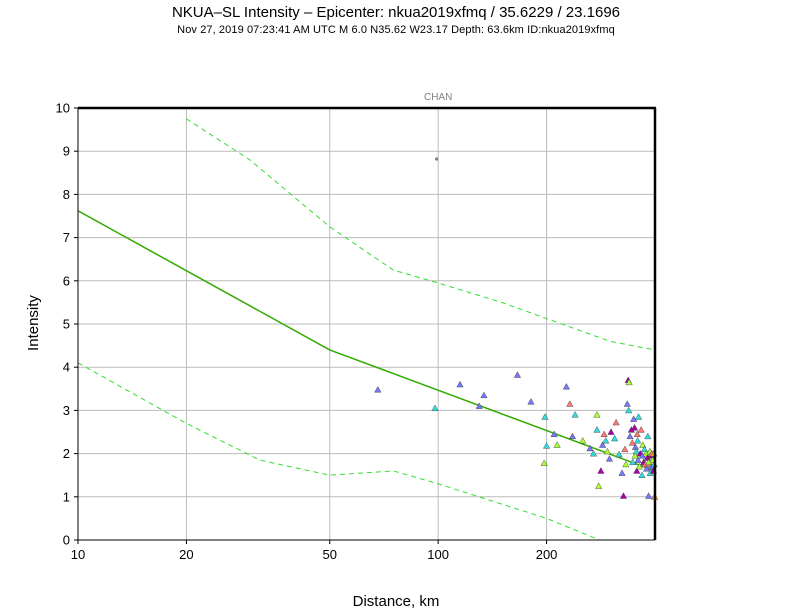  I want to click on y-tick-label: 8, so click(66, 194).